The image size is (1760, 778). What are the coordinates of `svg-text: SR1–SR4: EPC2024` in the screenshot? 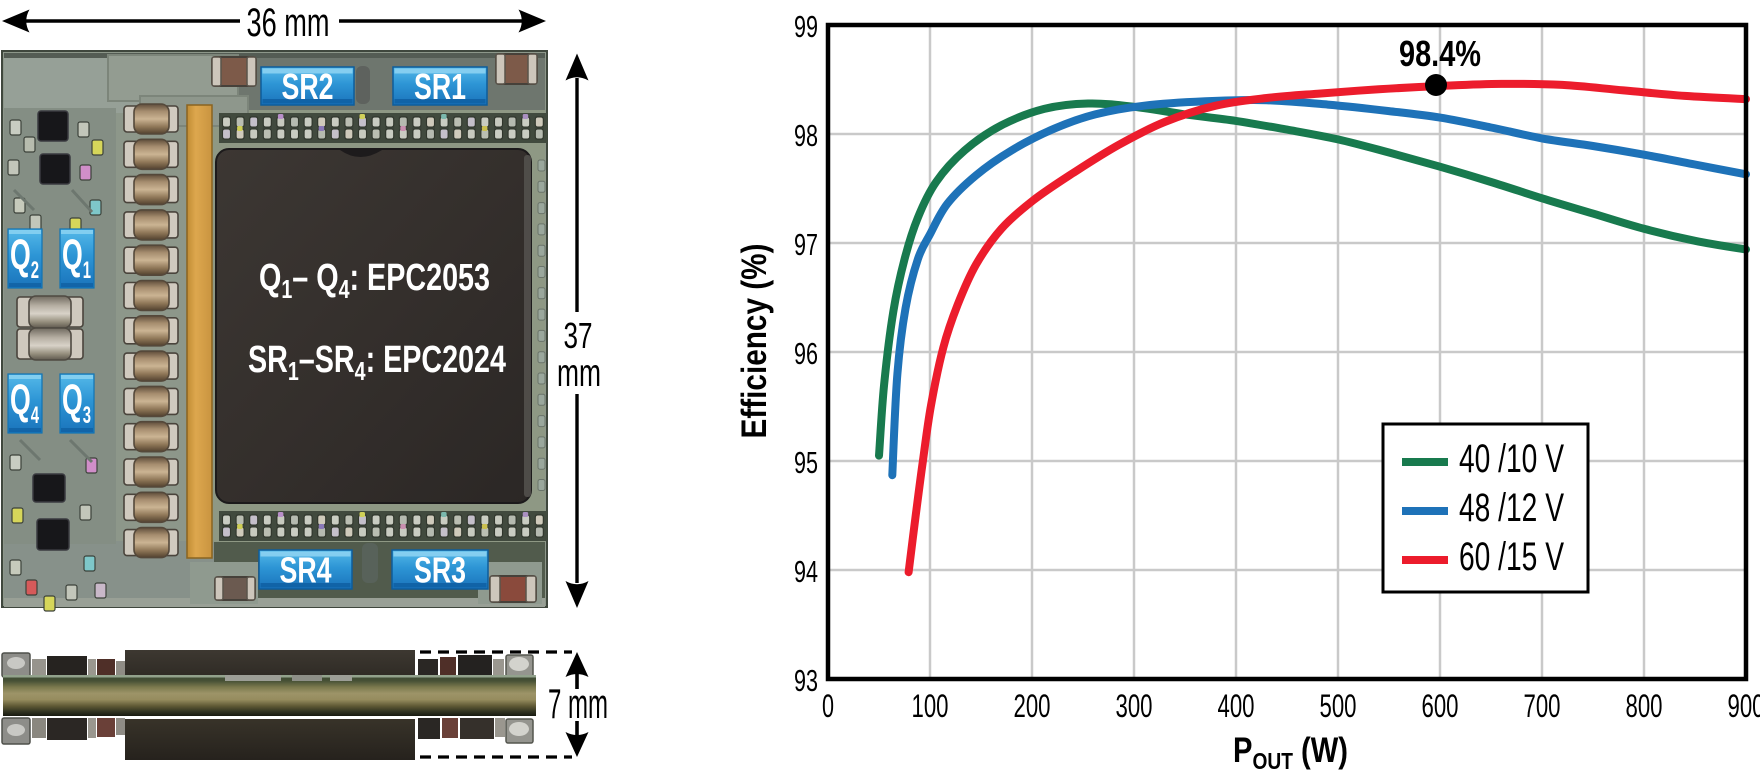 It's located at (377, 362).